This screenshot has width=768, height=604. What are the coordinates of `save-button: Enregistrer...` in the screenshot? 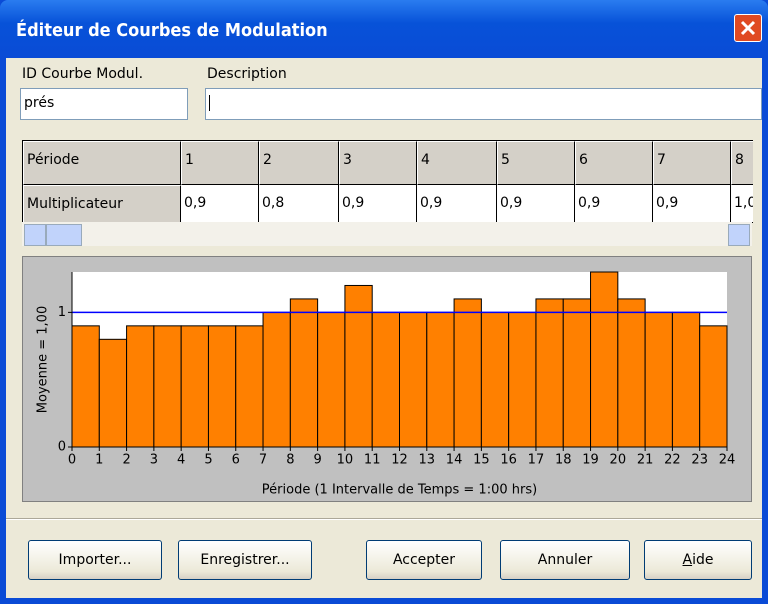 It's located at (245, 560).